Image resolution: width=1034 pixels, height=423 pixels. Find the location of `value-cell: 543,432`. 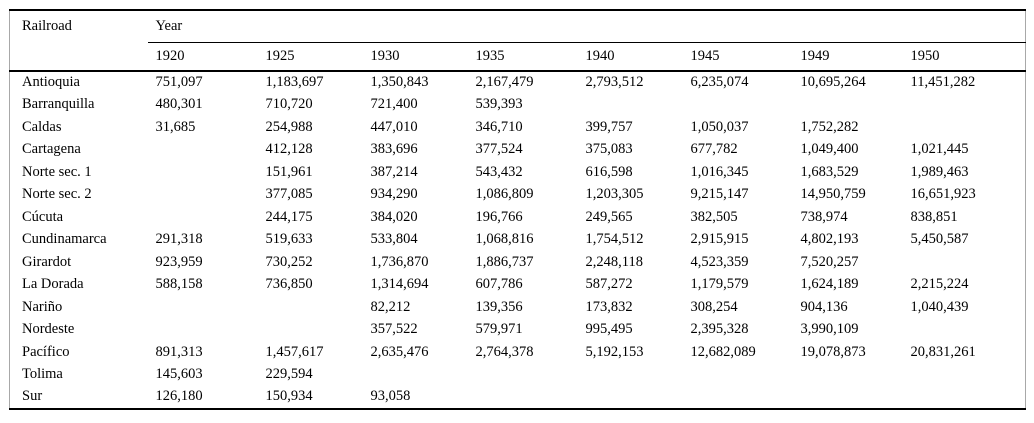

value-cell: 543,432 is located at coordinates (499, 171).